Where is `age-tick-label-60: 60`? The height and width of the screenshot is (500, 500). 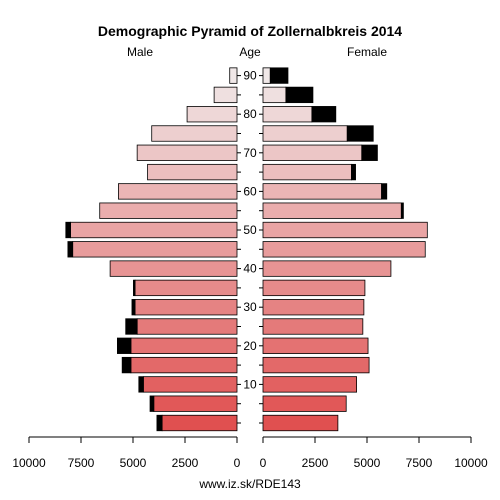 age-tick-label-60: 60 is located at coordinates (250, 191).